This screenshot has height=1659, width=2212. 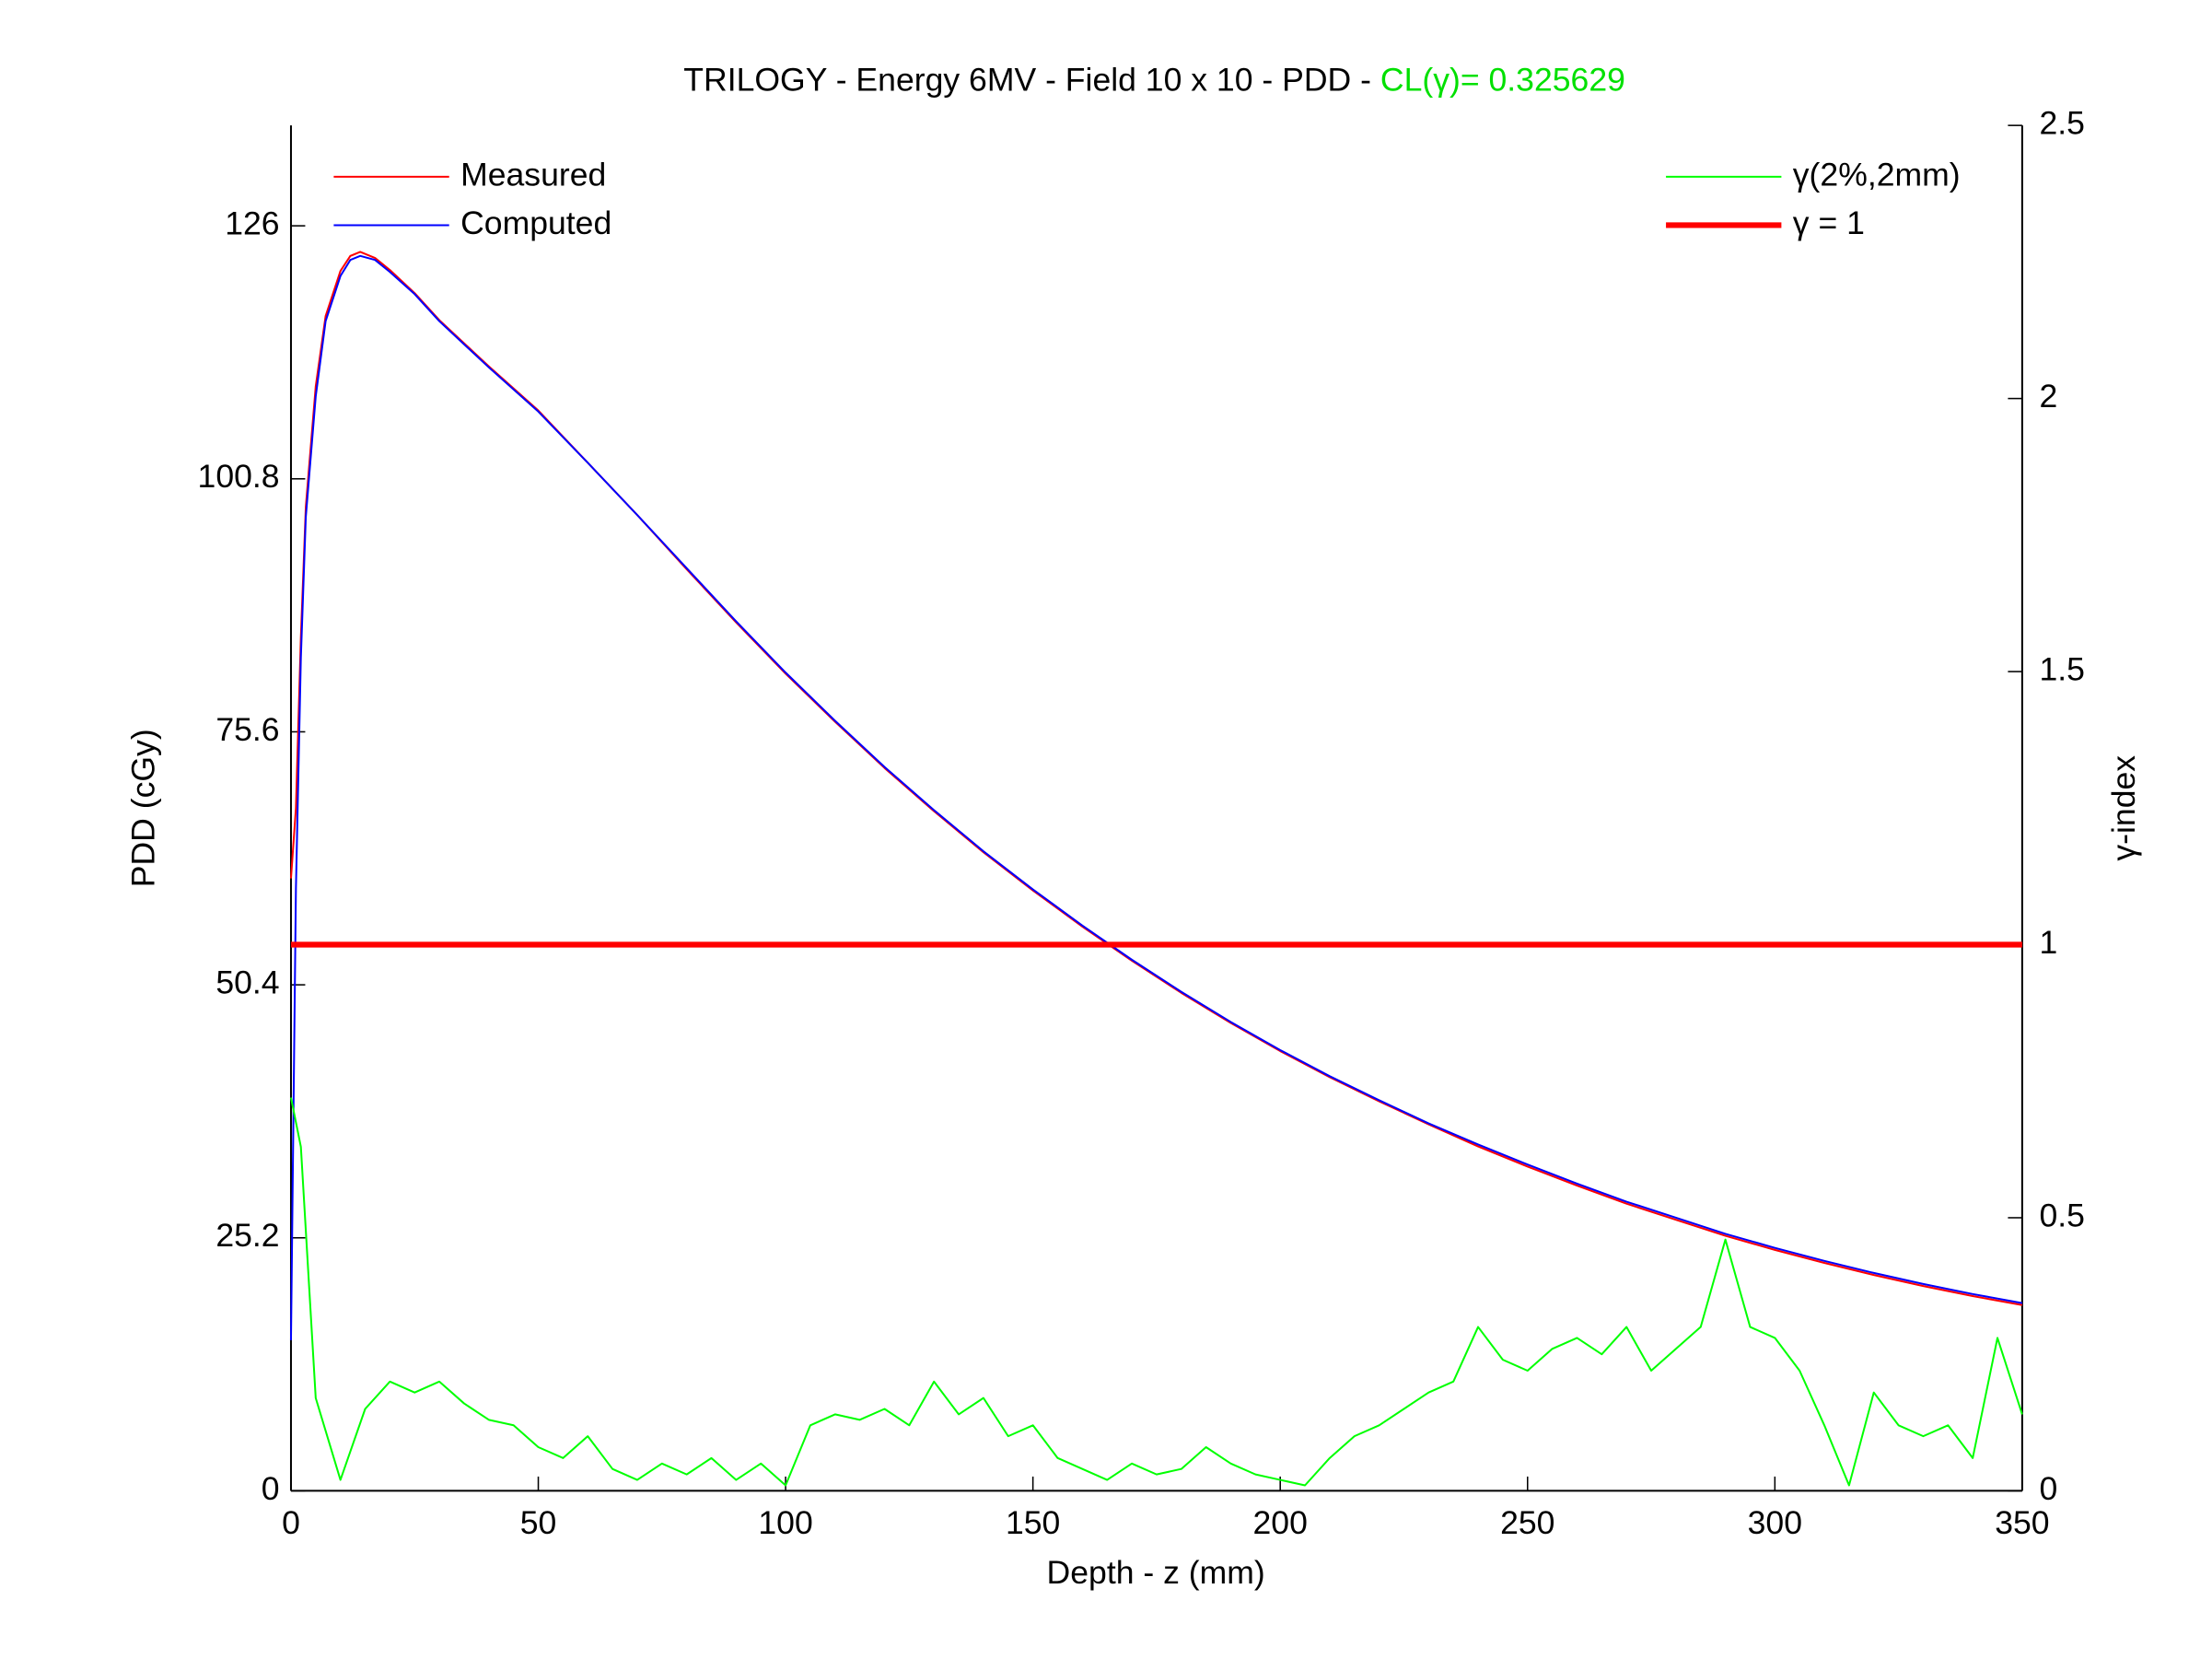 I want to click on y-tick-label: 0, so click(x=271, y=1488).